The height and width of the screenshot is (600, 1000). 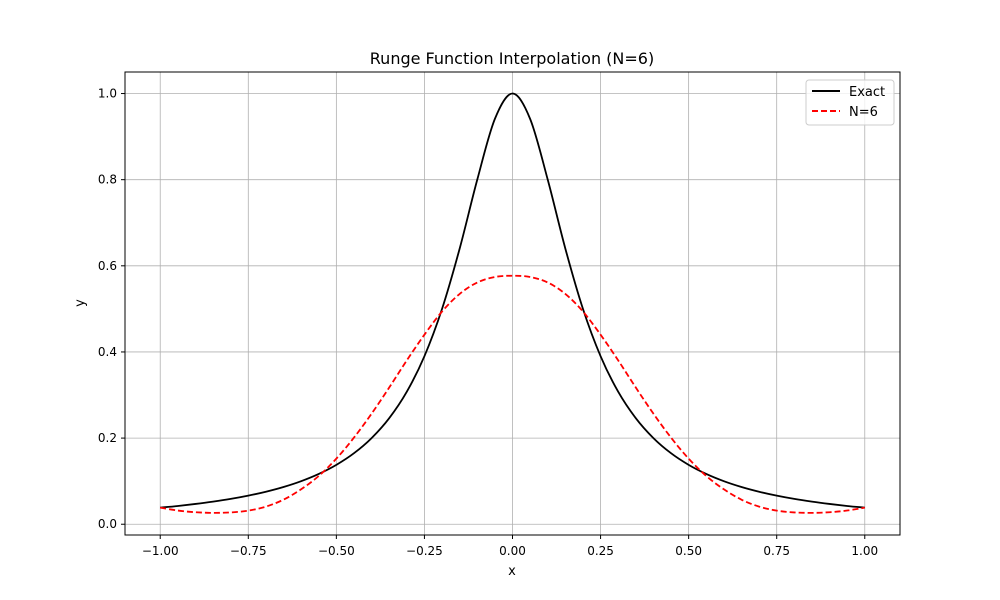 What do you see at coordinates (107, 266) in the screenshot?
I see `y-tick-label: 0.6` at bounding box center [107, 266].